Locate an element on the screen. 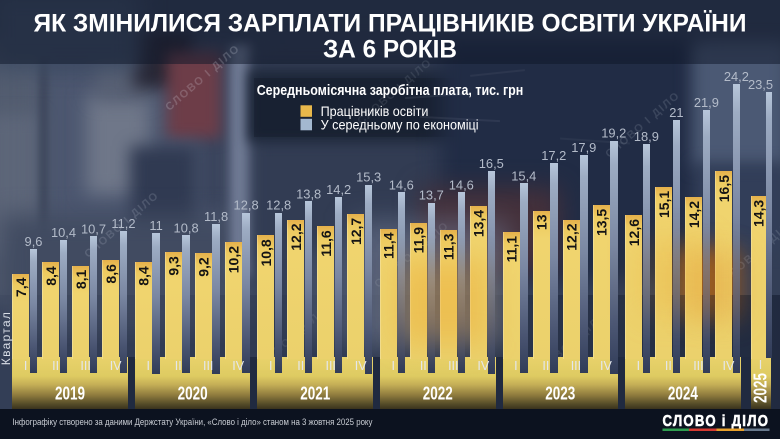 The height and width of the screenshot is (439, 780). svg-text: 7,4 is located at coordinates (21, 287).